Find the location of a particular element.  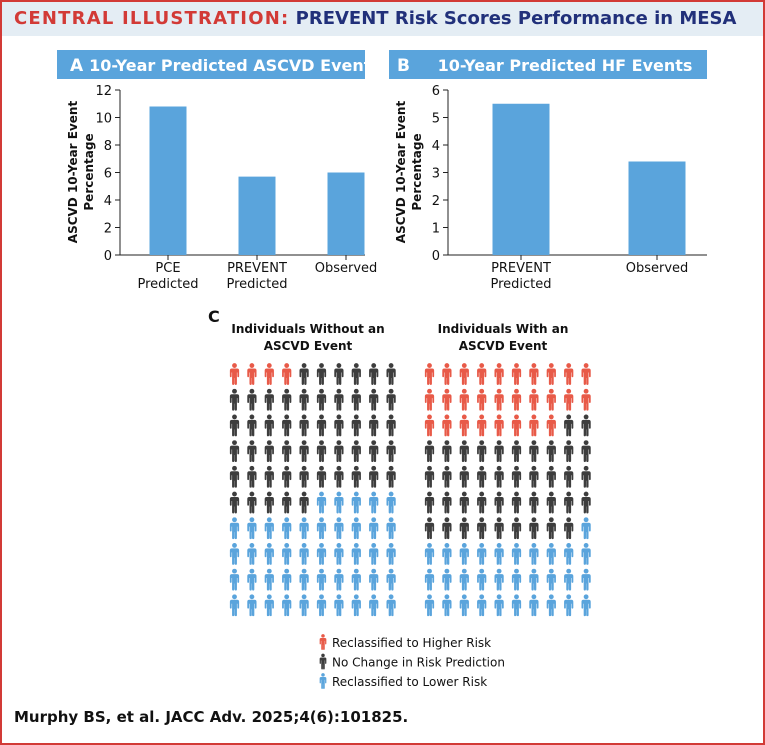

panel-c-letter: C is located at coordinates (214, 316).